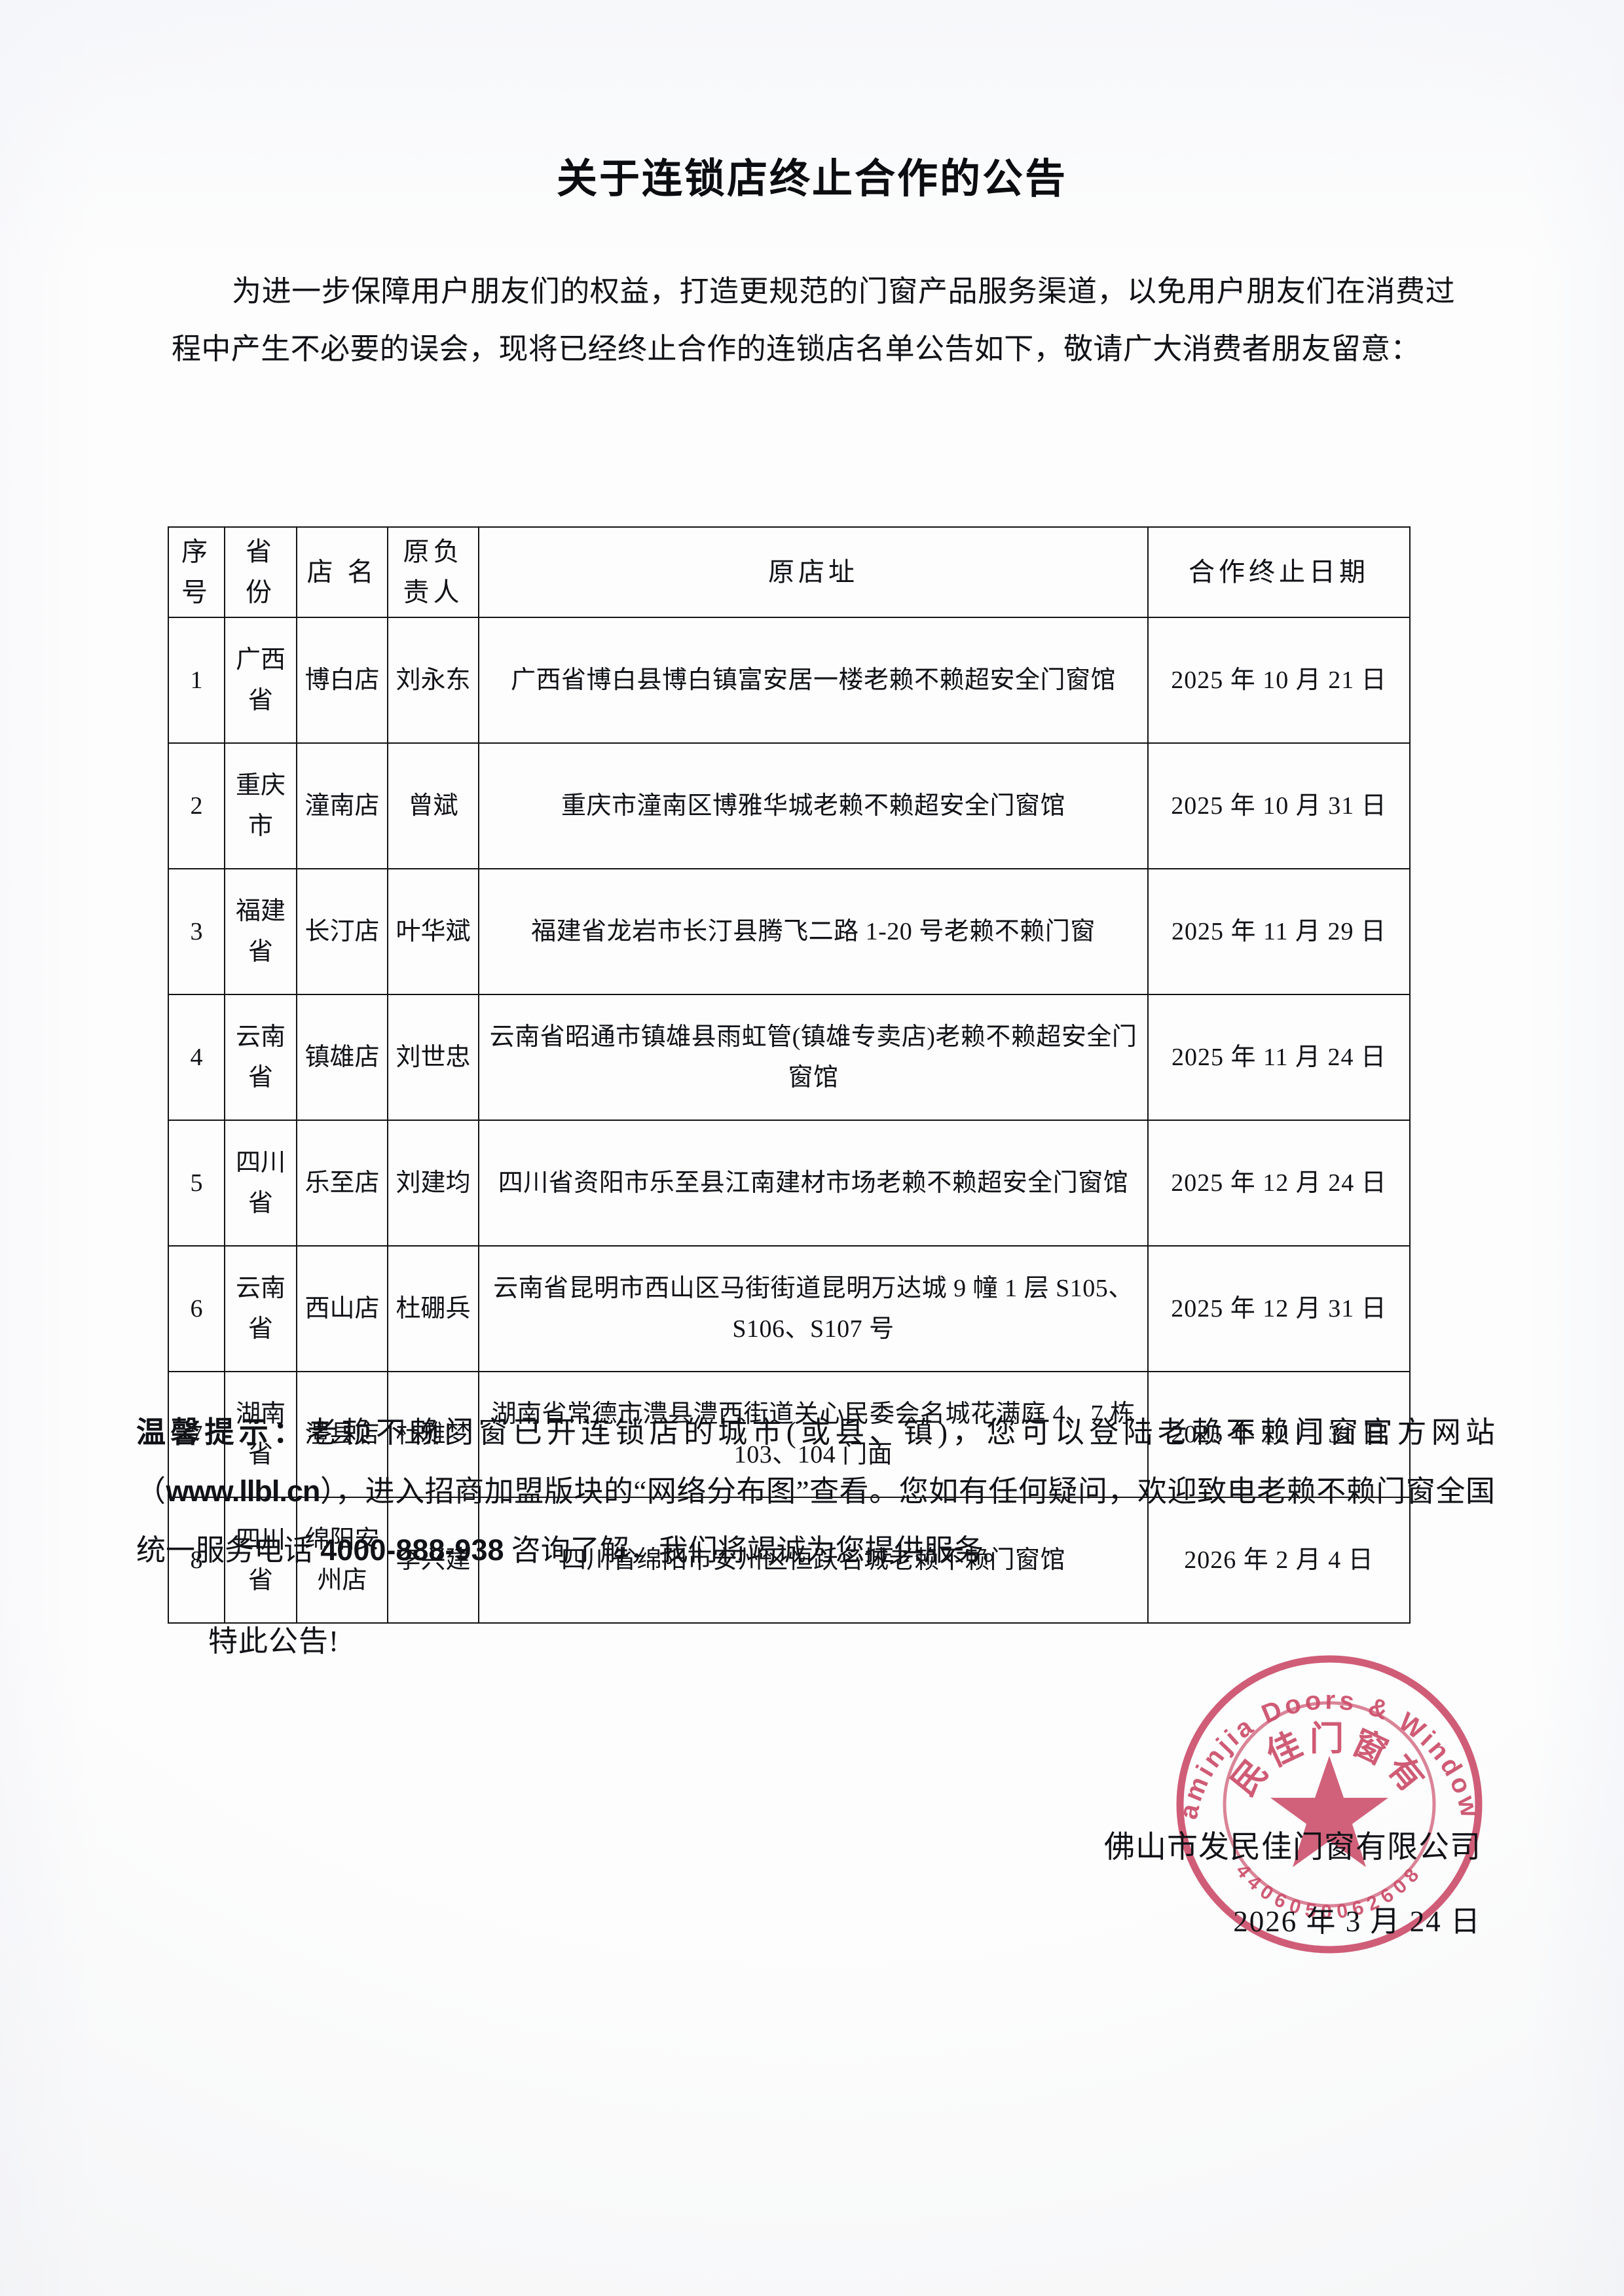 This screenshot has height=2296, width=1624. Describe the element at coordinates (1279, 805) in the screenshot. I see `cell-end-date: 2025 年 10 月 31 日` at that location.